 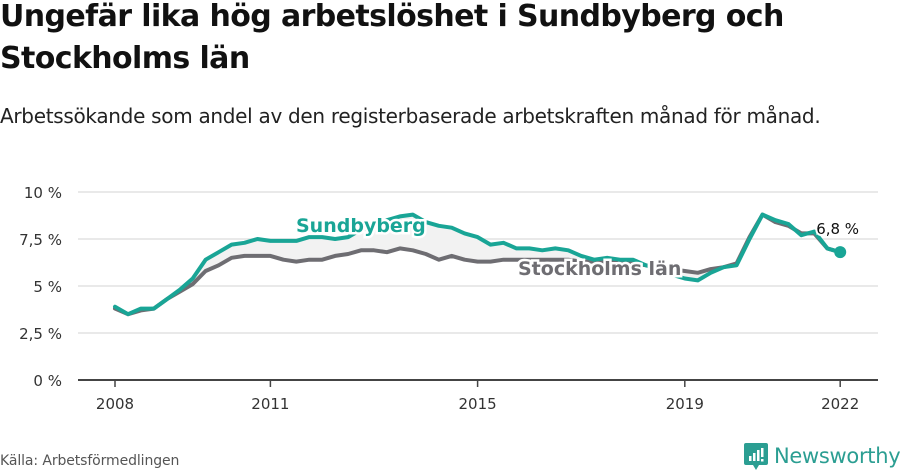 What do you see at coordinates (40, 334) in the screenshot?
I see `y-tick-label: 2,5 %` at bounding box center [40, 334].